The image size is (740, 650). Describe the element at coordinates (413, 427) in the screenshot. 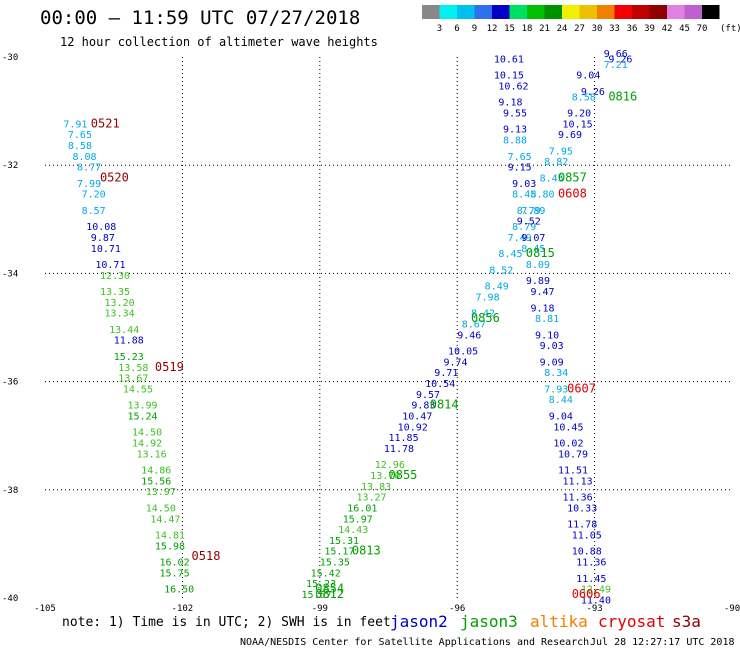

I see `wave-height-jason3: 10.92` at that location.